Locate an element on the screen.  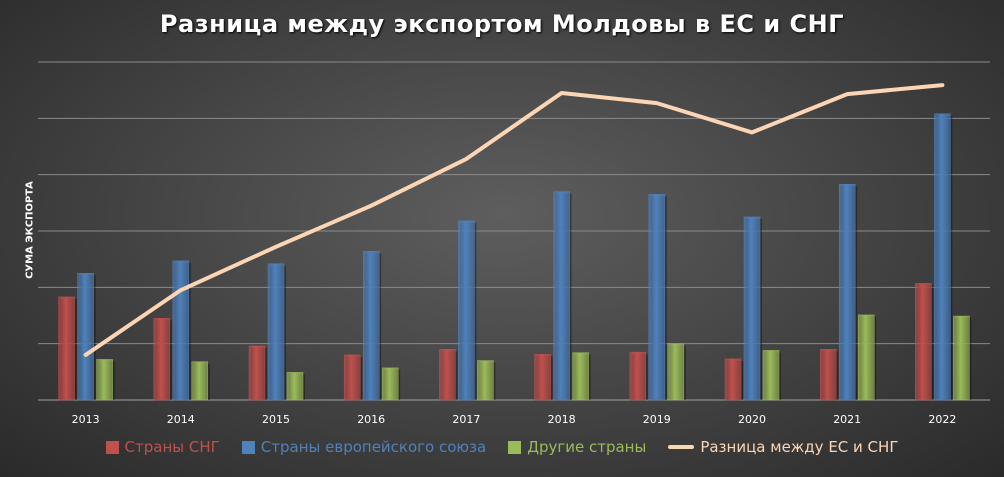
legend-label: Другие страны is located at coordinates (587, 447).